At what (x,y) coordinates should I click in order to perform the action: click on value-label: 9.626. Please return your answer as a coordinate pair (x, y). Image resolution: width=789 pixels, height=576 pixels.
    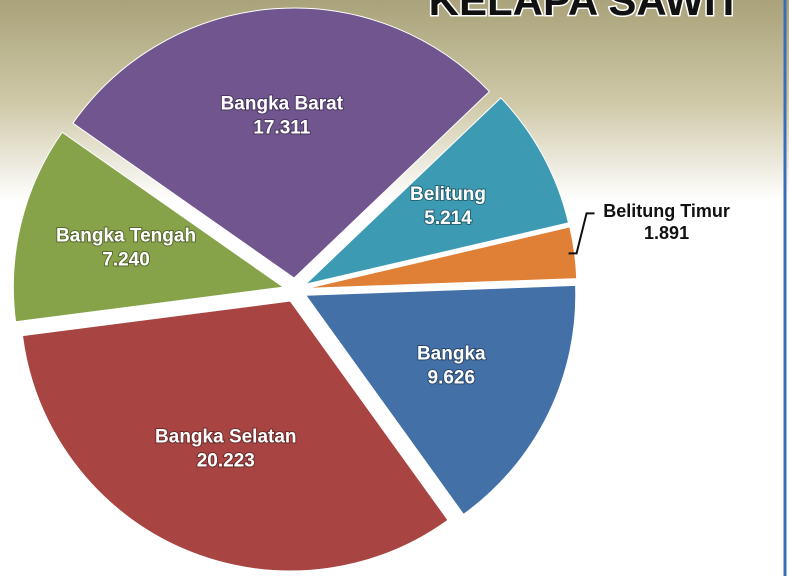
    Looking at the image, I should click on (452, 378).